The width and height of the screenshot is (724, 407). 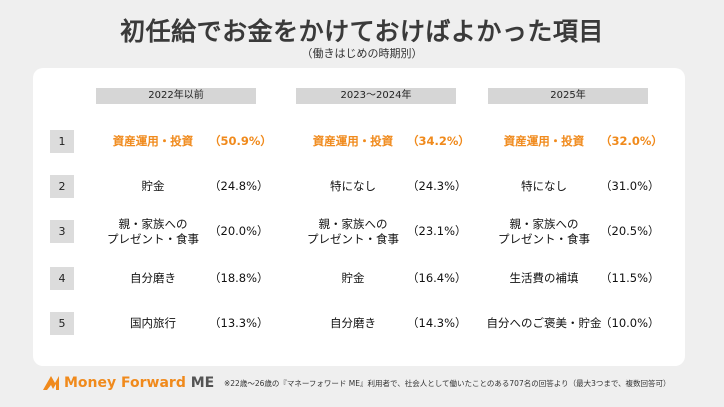 What do you see at coordinates (362, 31) in the screenshot?
I see `page-title: 初任給でお金をかけておけばよかった項目` at bounding box center [362, 31].